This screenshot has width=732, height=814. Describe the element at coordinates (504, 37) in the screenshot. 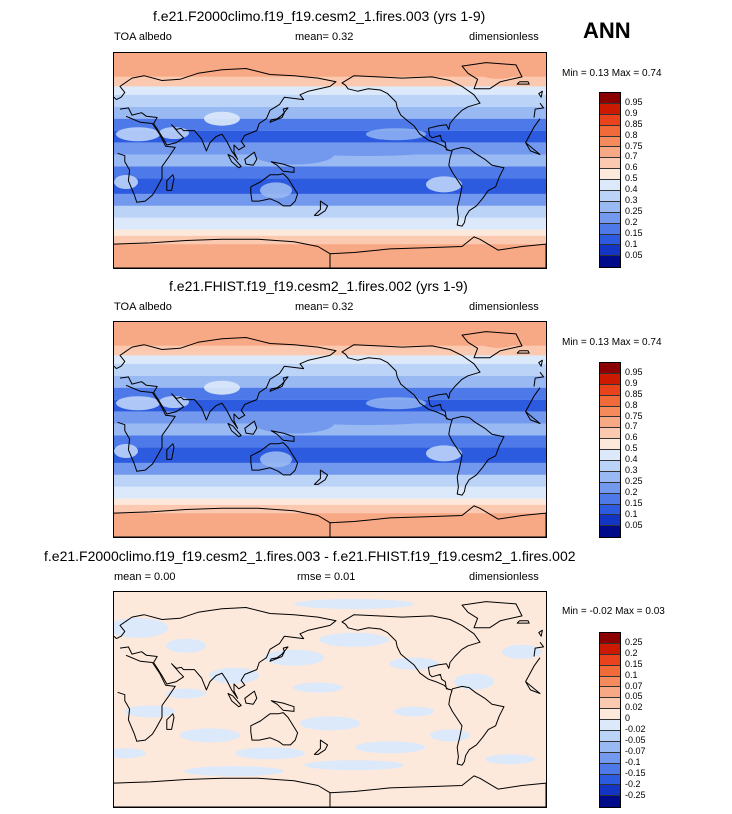

I see `panel-1-units-label: dimensionless` at that location.